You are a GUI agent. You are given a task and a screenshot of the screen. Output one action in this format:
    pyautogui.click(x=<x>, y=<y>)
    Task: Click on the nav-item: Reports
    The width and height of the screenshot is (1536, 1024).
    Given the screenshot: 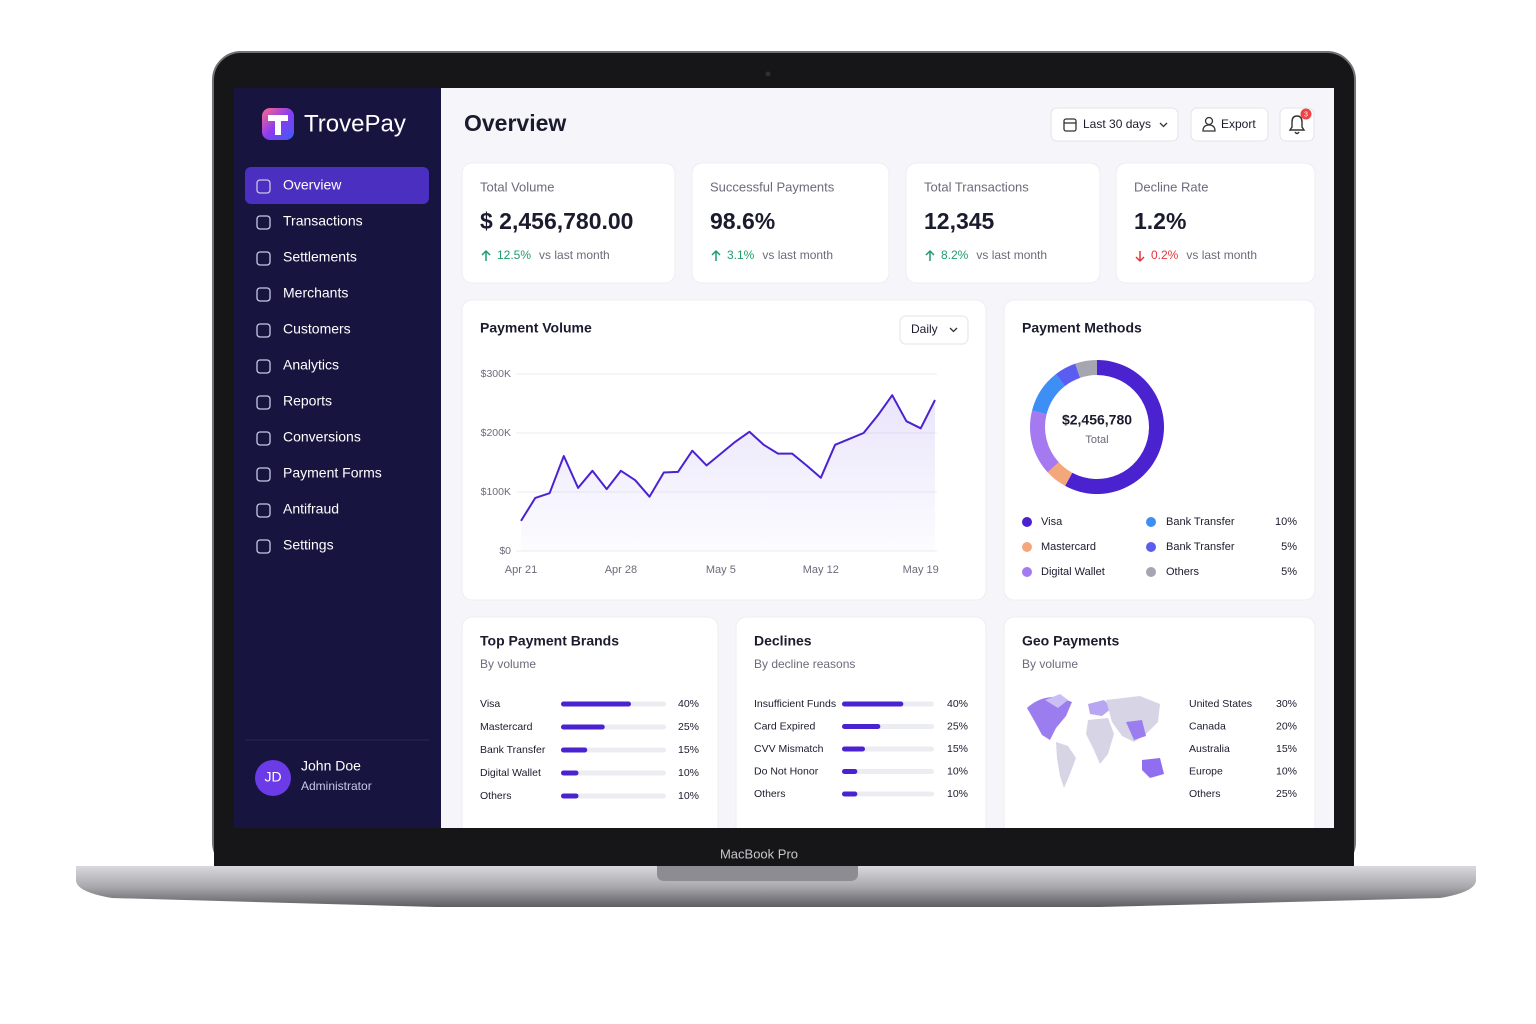 What is the action you would take?
    pyautogui.click(x=307, y=401)
    